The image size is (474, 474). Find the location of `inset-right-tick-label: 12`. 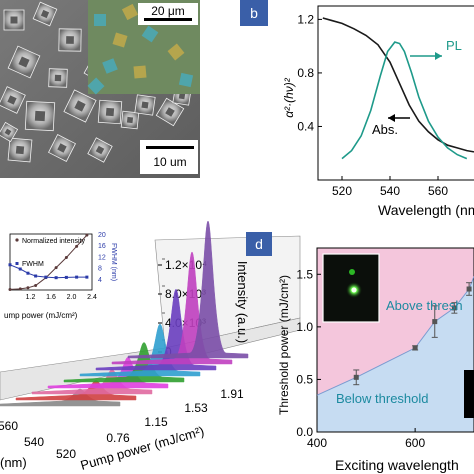

inset-right-tick-label: 12 is located at coordinates (102, 257).